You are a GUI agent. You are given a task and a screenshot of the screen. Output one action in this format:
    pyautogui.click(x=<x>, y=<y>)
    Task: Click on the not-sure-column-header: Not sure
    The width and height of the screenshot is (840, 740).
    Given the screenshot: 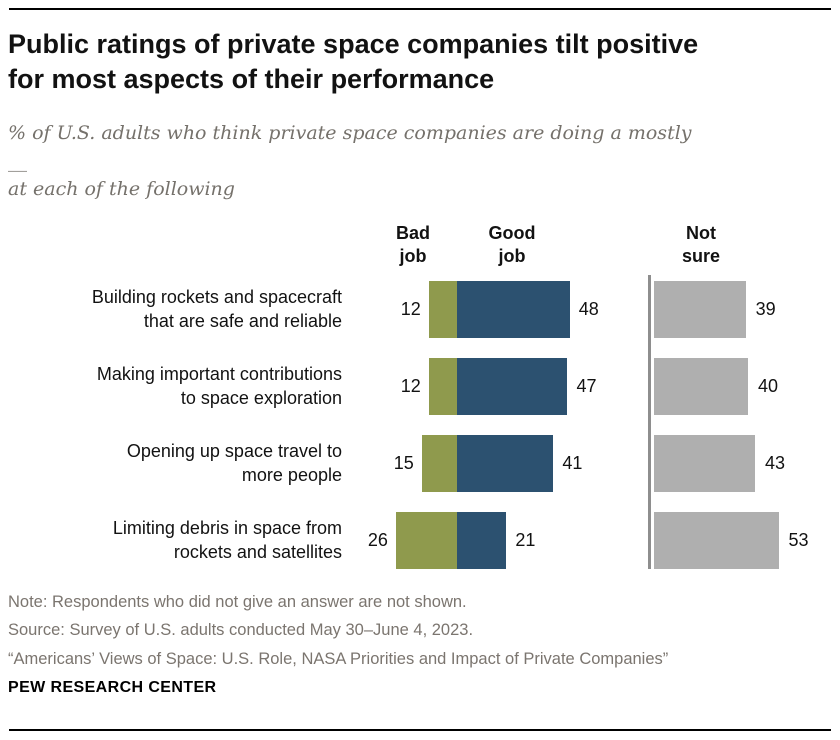 What is the action you would take?
    pyautogui.click(x=701, y=244)
    